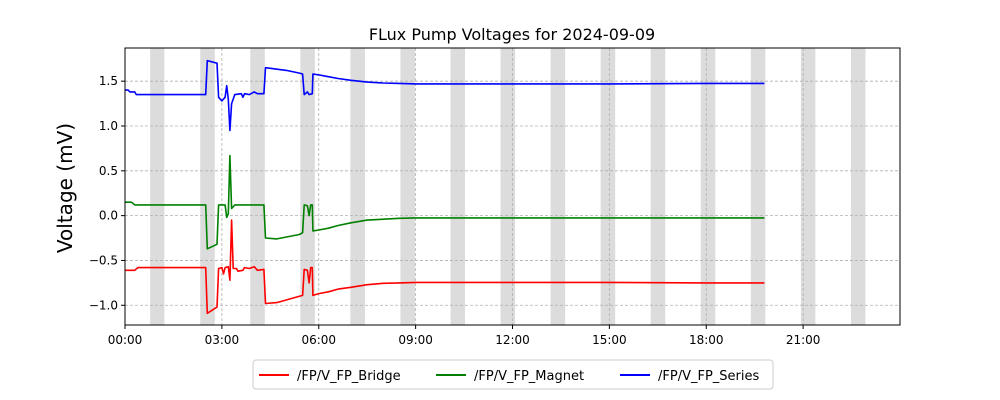 The width and height of the screenshot is (1000, 400). Describe the element at coordinates (65, 188) in the screenshot. I see `y-axis-label: Voltage (mV)` at that location.